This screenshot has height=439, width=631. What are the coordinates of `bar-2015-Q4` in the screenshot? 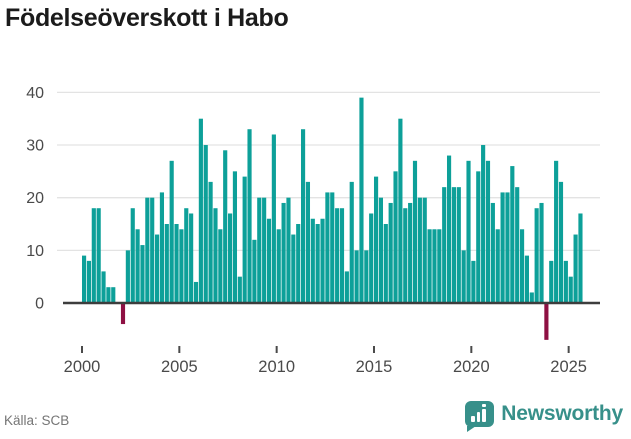 It's located at (390, 252).